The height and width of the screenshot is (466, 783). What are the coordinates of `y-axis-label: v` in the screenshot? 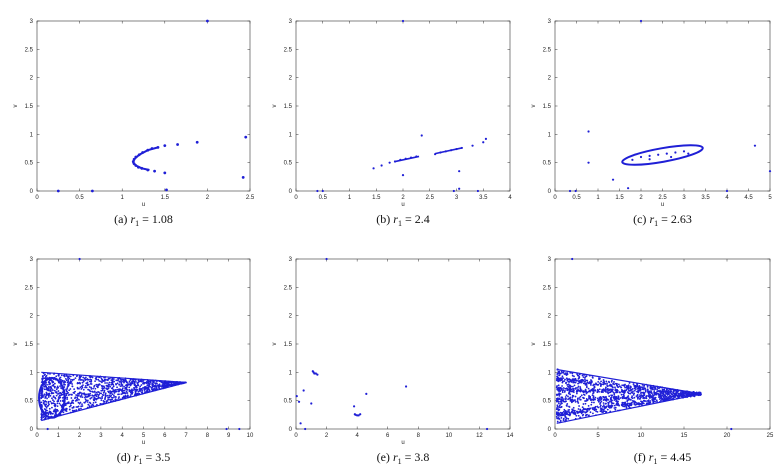 It's located at (534, 344).